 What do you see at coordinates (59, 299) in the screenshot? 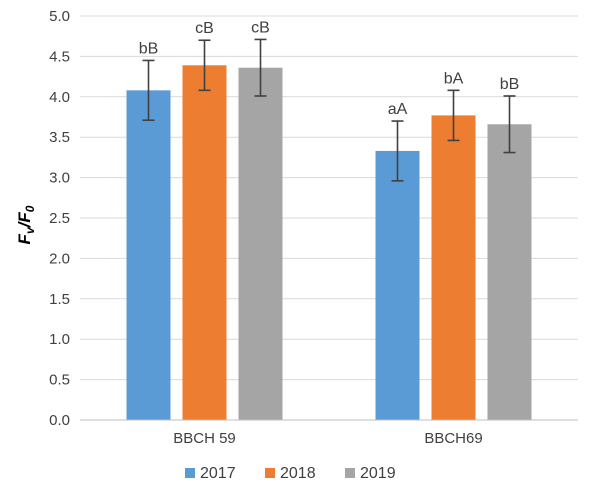
I see `y-tick-label: 1.5` at bounding box center [59, 299].